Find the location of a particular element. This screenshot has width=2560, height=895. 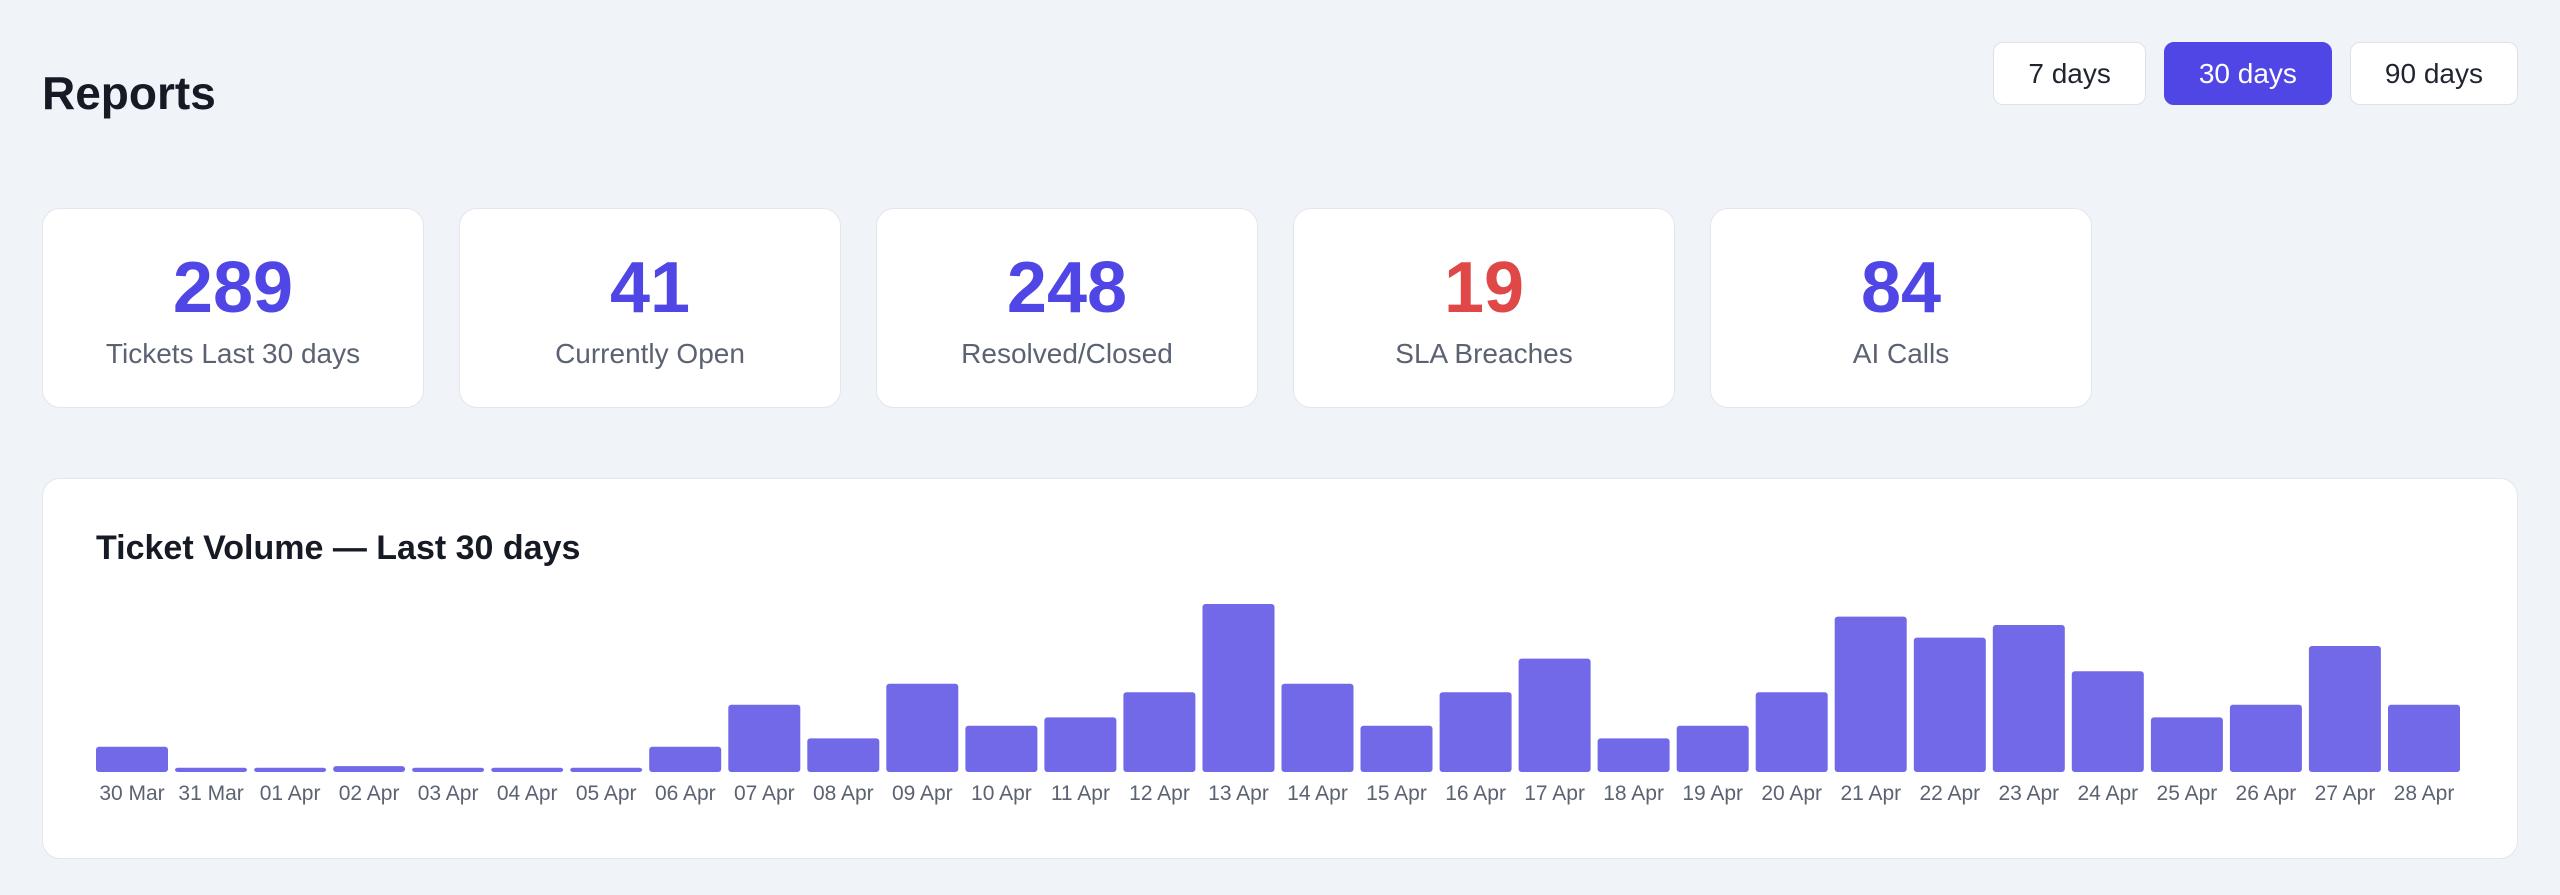

stat-value: 84 is located at coordinates (1901, 288).